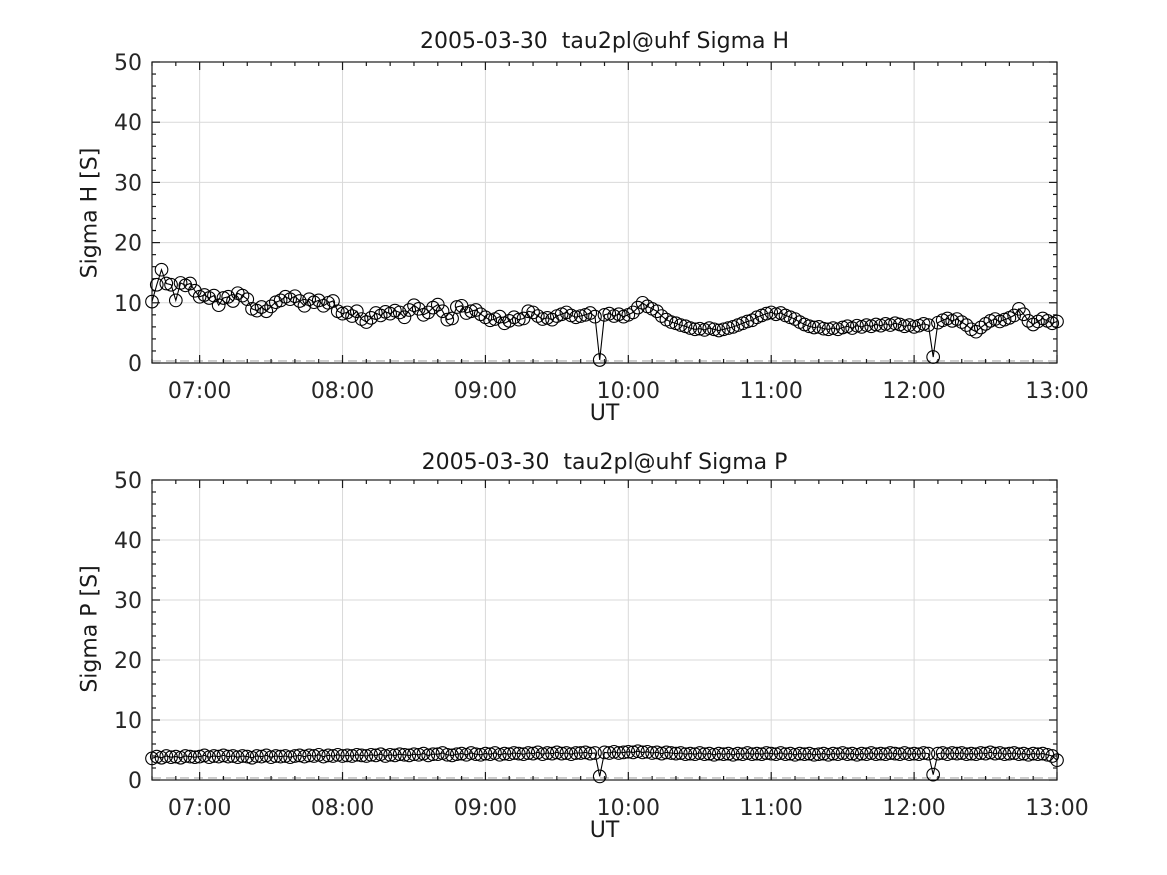 The height and width of the screenshot is (875, 1167). Describe the element at coordinates (199, 391) in the screenshot. I see `x-tick-label: 07:00` at that location.